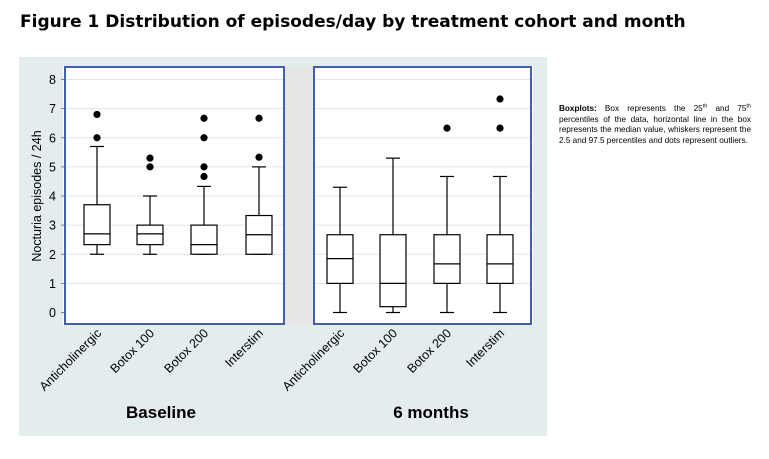 Image resolution: width=769 pixels, height=459 pixels. Describe the element at coordinates (52, 313) in the screenshot. I see `y-tick-label: 0` at that location.